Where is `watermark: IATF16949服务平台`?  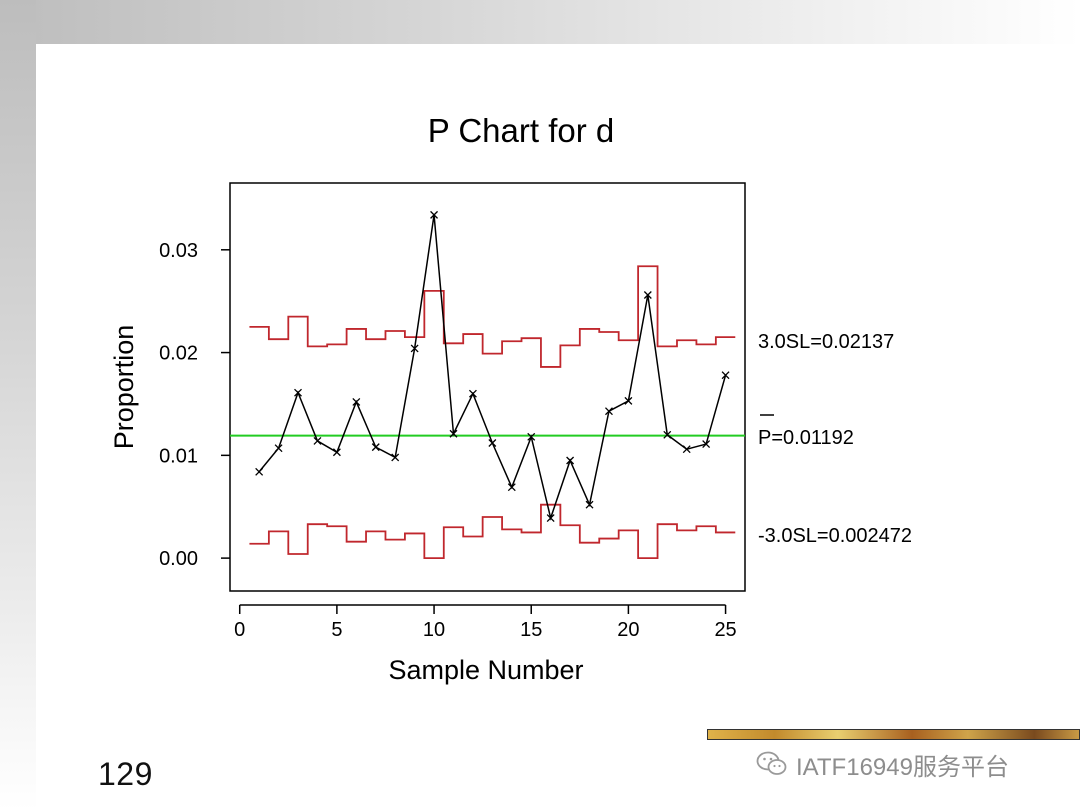
watermark: IATF16949服务平台 is located at coordinates (882, 764).